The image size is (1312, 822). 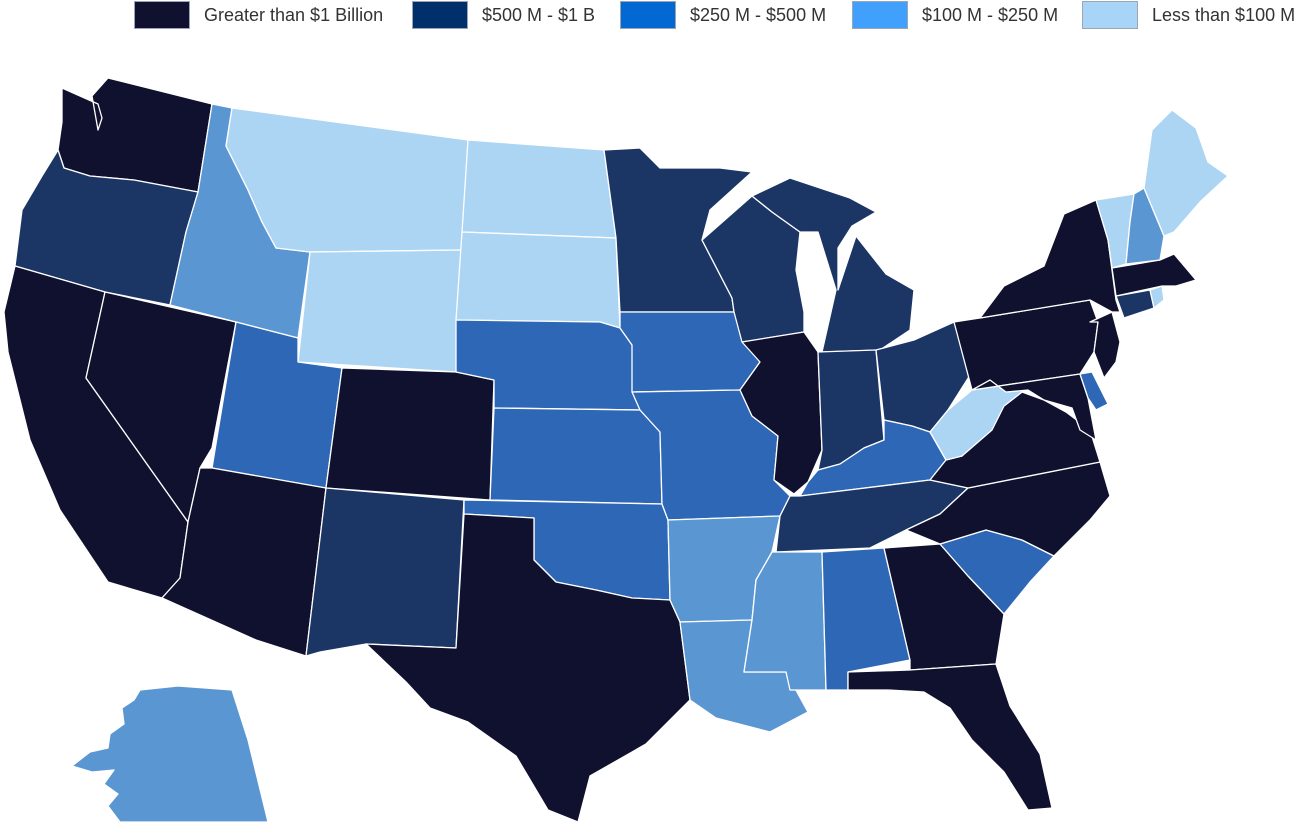 What do you see at coordinates (528, 667) in the screenshot?
I see `state-texas` at bounding box center [528, 667].